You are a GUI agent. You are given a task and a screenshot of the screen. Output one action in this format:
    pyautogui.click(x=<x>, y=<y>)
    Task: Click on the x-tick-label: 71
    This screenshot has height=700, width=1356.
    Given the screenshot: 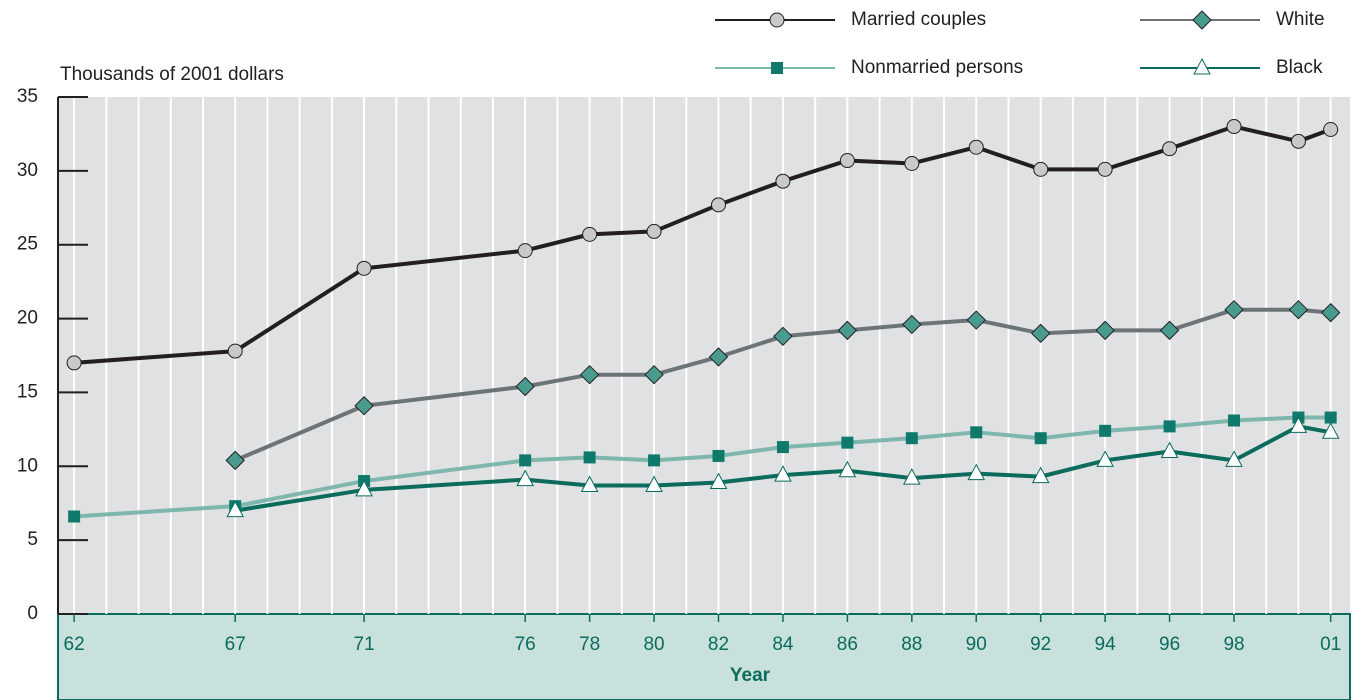 What is the action you would take?
    pyautogui.click(x=364, y=644)
    